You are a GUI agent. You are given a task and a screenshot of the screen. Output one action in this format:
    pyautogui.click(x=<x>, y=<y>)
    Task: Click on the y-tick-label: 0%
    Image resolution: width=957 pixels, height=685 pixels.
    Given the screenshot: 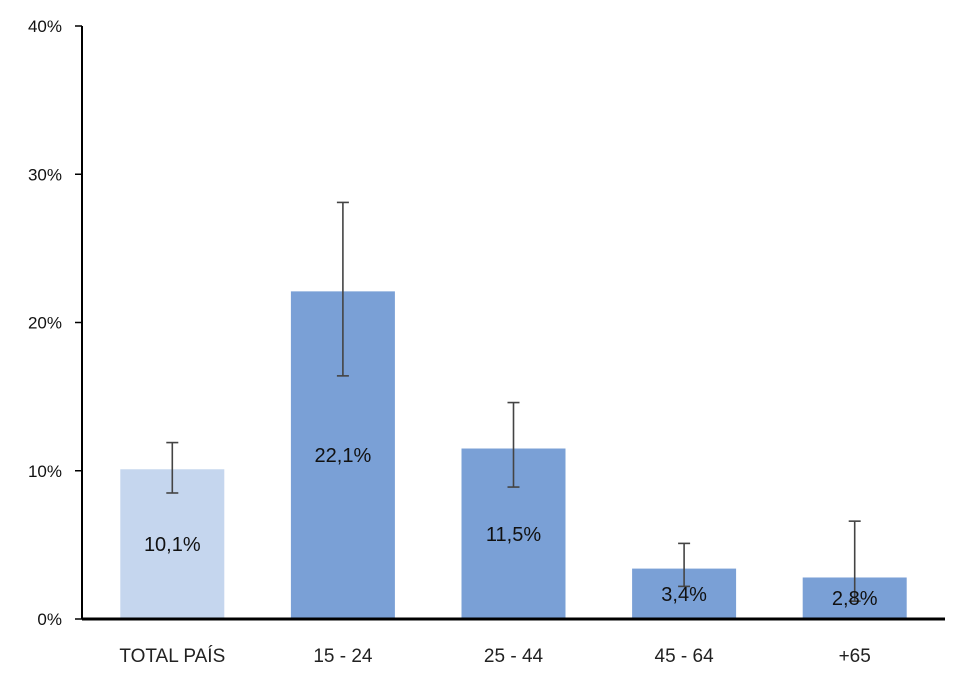 What is the action you would take?
    pyautogui.click(x=49, y=619)
    